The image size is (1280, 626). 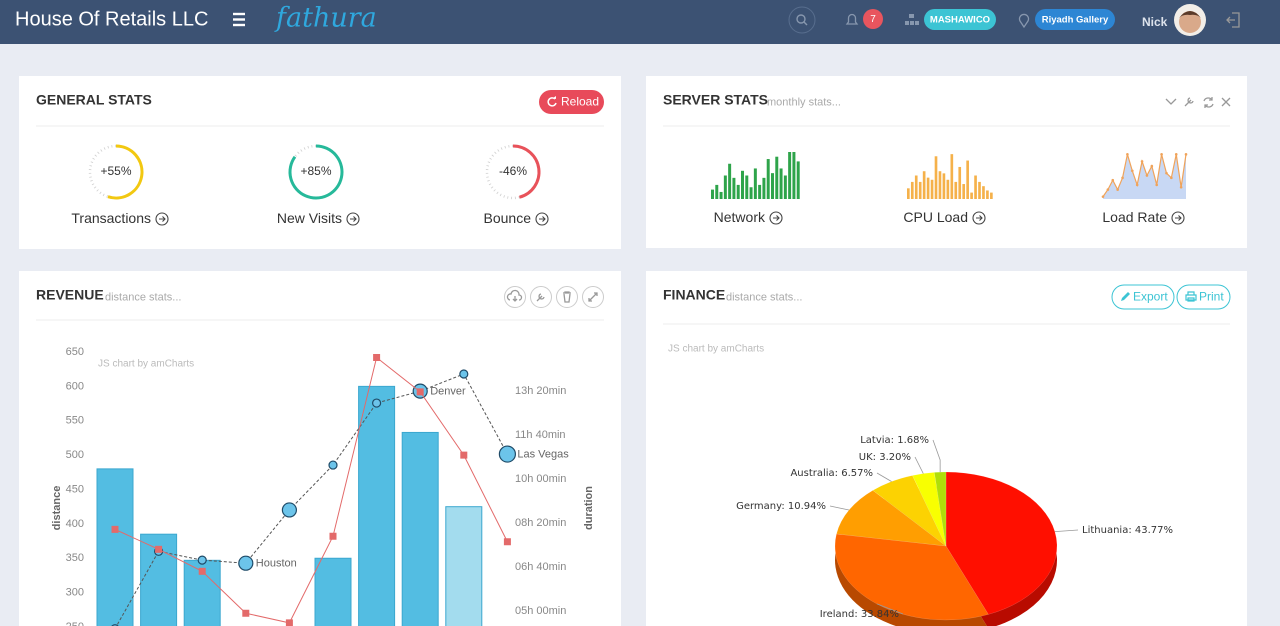 What do you see at coordinates (75, 593) in the screenshot?
I see `y-tick-label: 300` at bounding box center [75, 593].